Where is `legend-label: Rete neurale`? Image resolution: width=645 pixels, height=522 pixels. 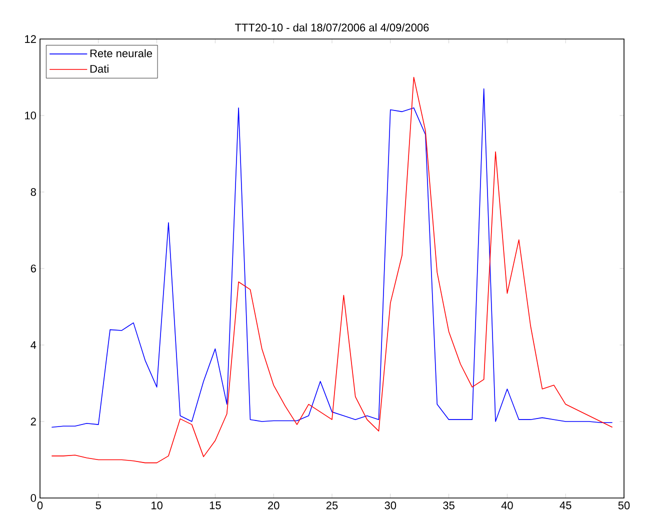 legend-label: Rete neurale is located at coordinates (121, 53).